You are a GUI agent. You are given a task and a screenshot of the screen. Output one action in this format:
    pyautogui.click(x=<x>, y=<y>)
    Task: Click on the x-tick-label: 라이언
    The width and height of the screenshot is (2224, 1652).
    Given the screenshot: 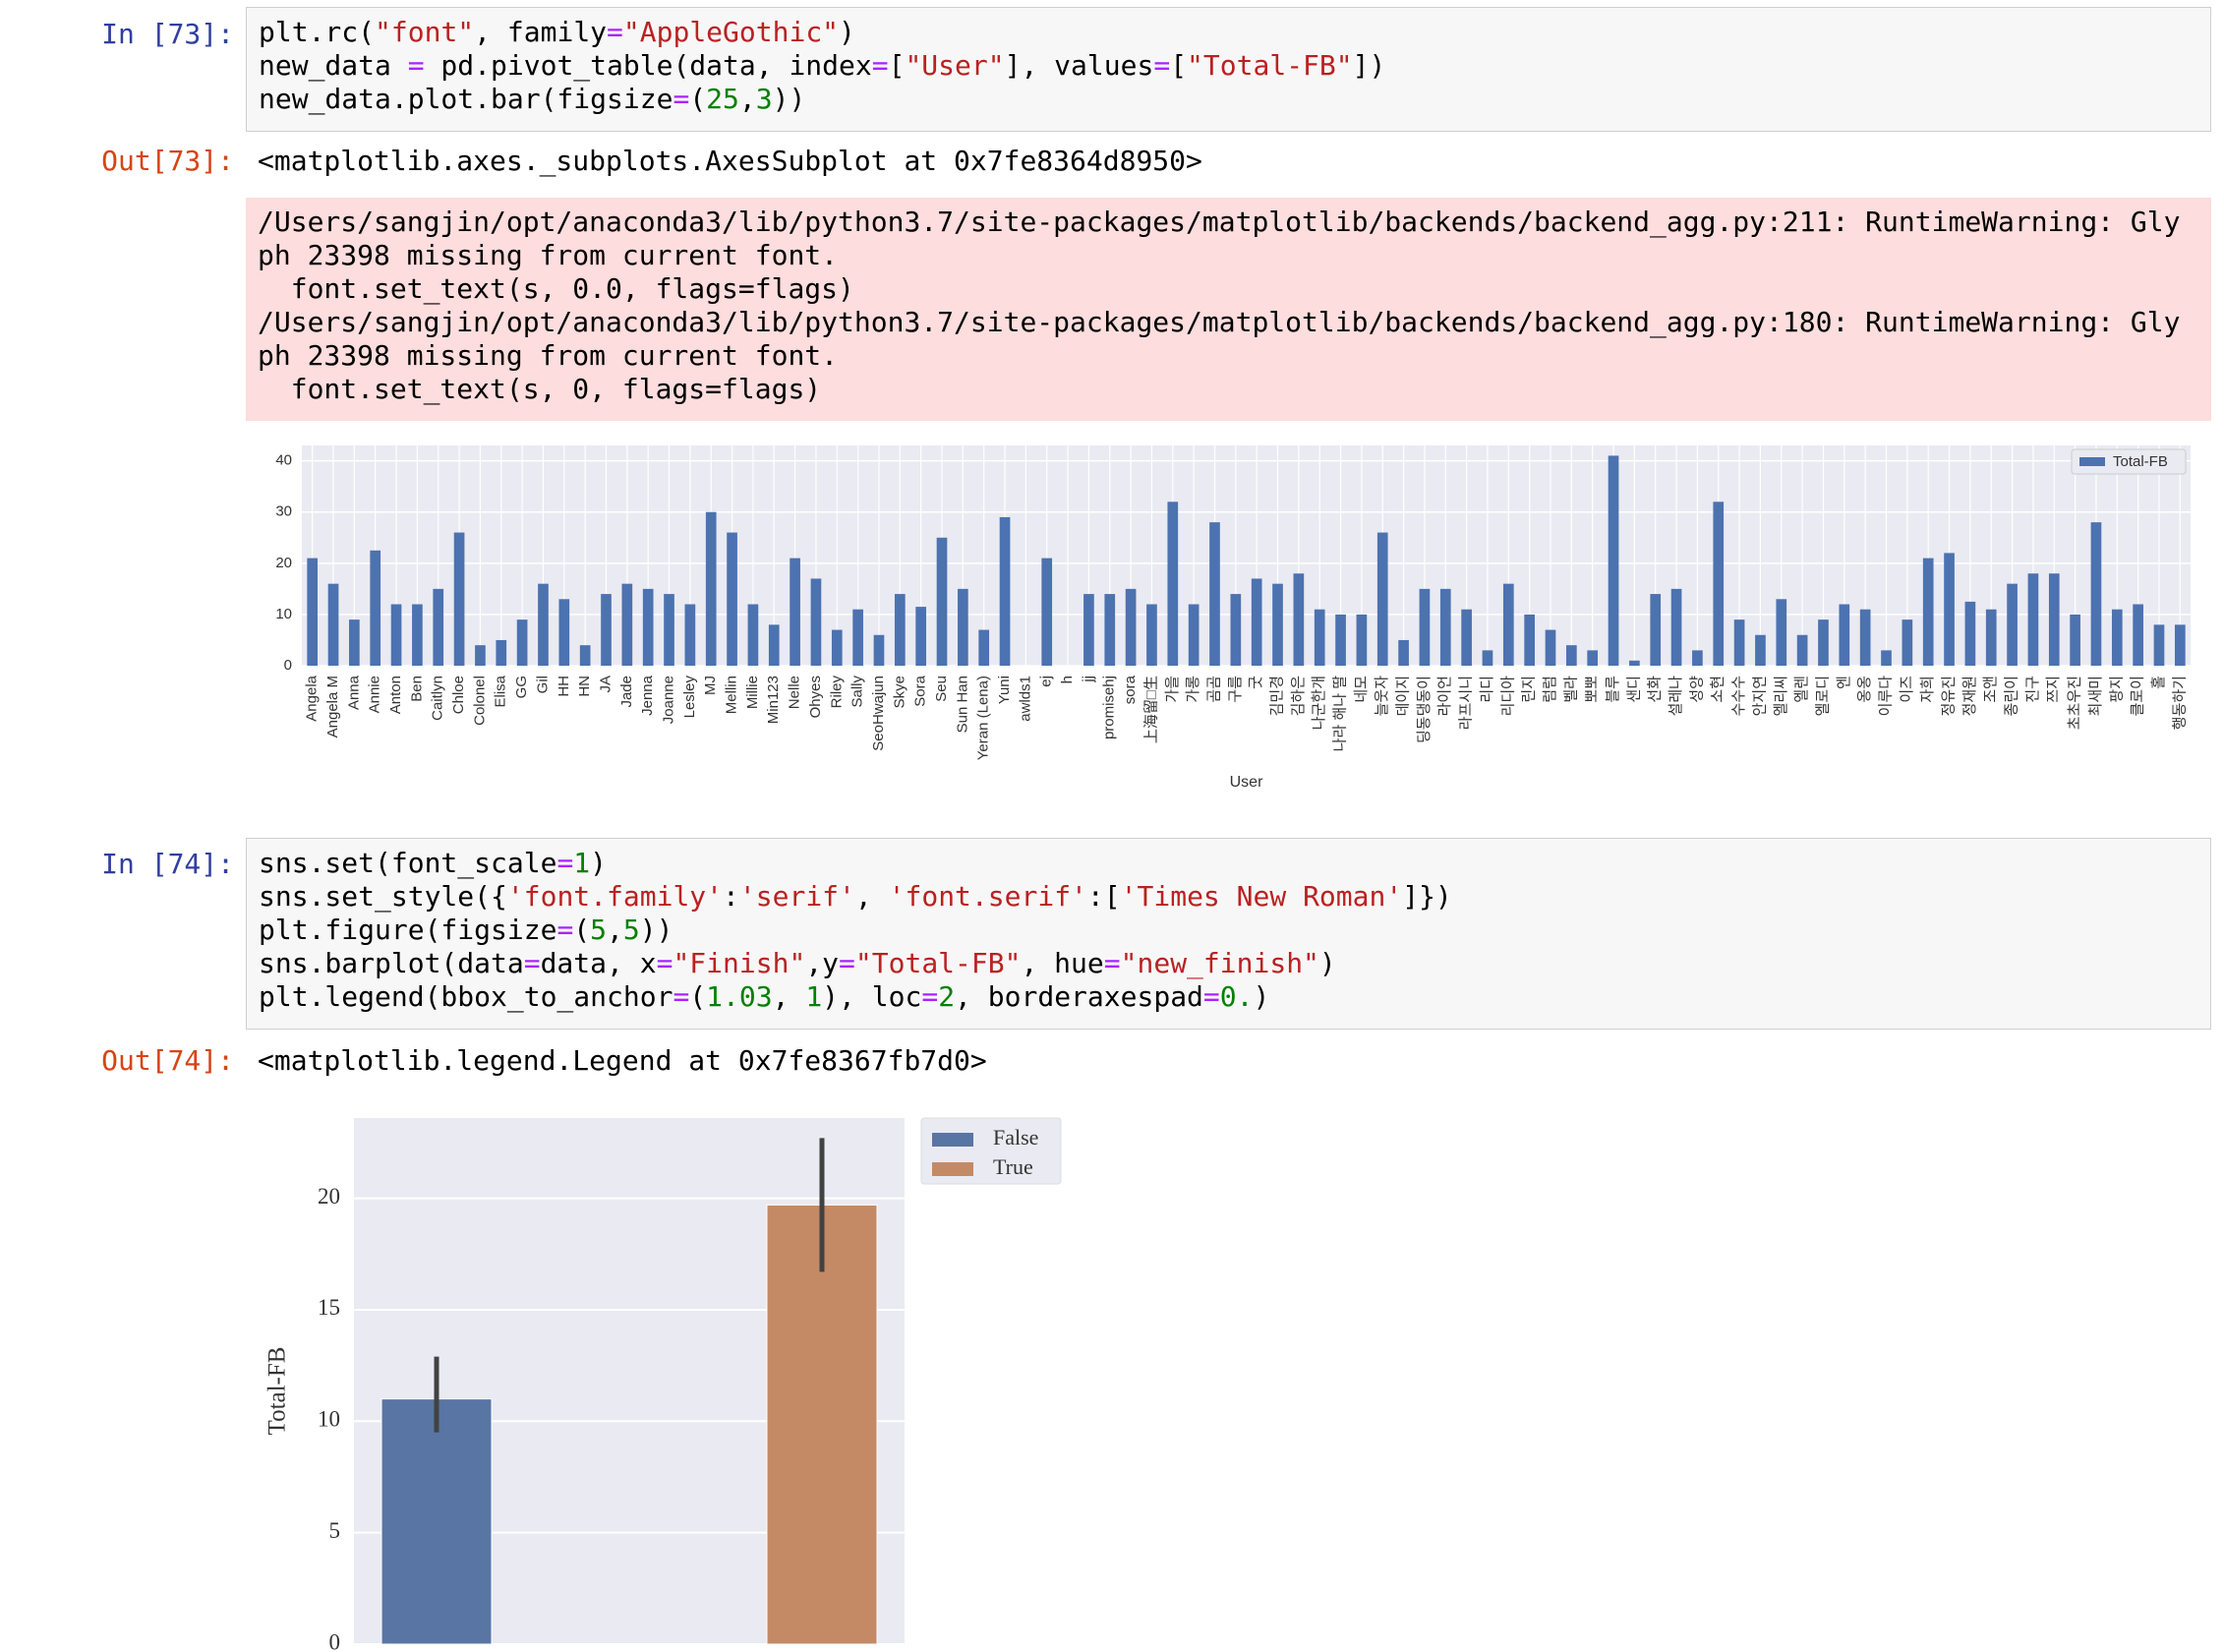 What is the action you would take?
    pyautogui.click(x=1444, y=696)
    